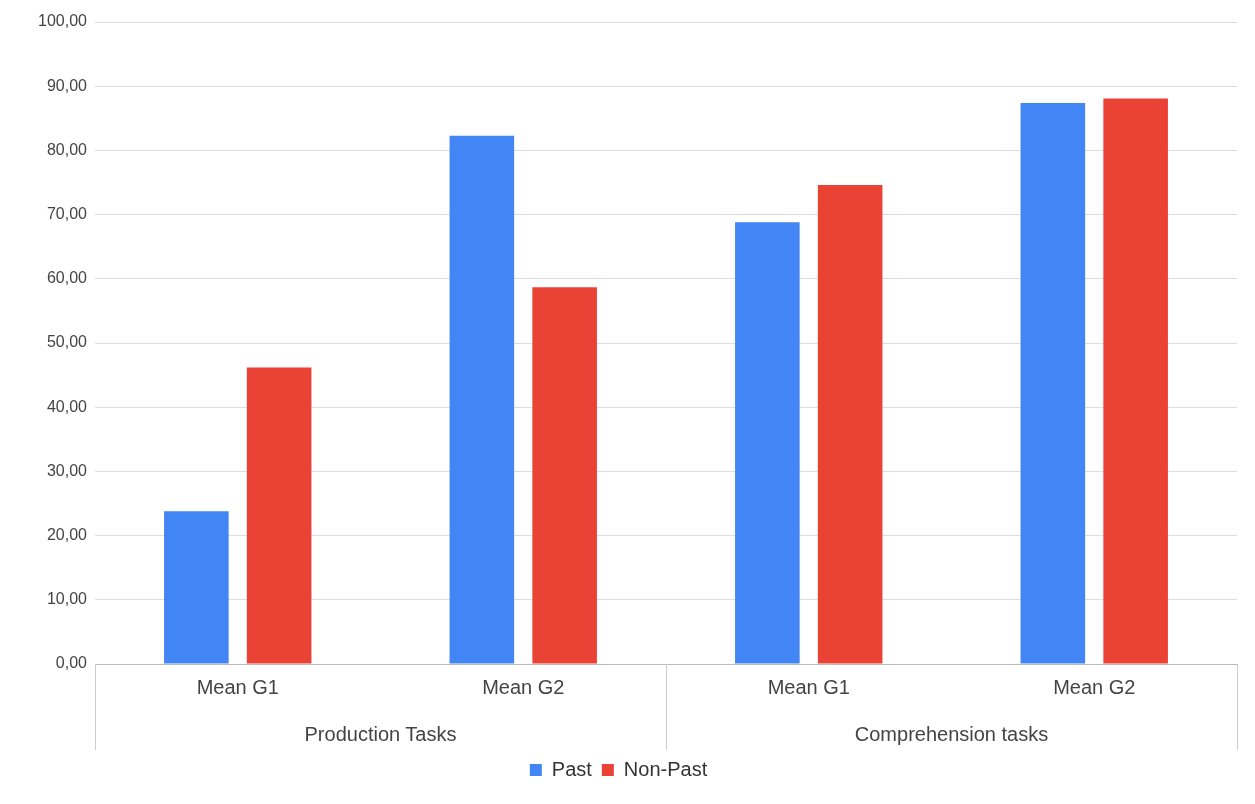  I want to click on y-tick-label: 40,00, so click(67, 406).